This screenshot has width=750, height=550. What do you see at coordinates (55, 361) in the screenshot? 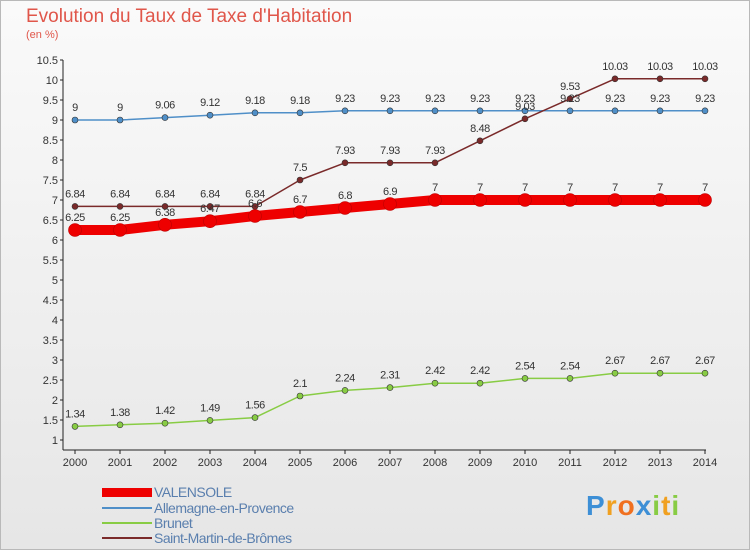
I see `y-tick-label: 3` at bounding box center [55, 361].